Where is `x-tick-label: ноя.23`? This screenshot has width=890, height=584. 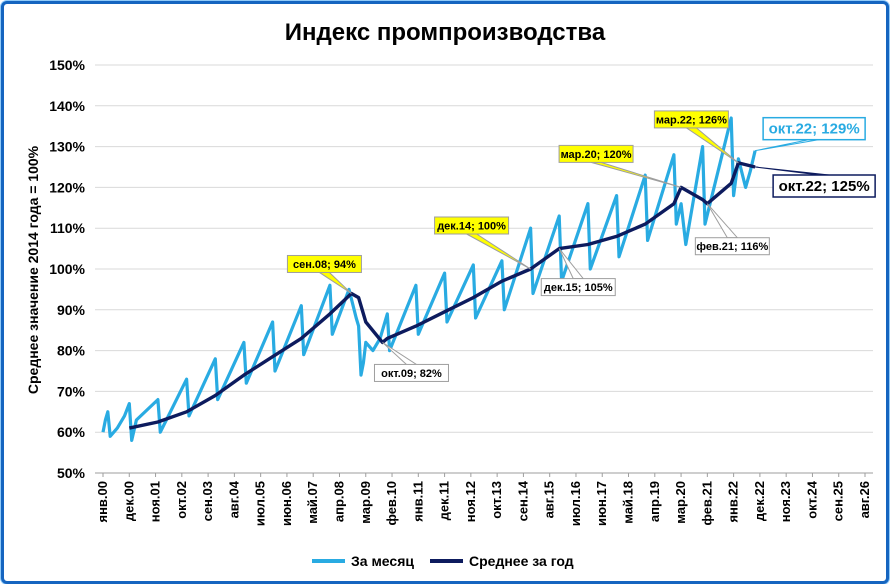 x-tick-label: ноя.23 is located at coordinates (785, 501).